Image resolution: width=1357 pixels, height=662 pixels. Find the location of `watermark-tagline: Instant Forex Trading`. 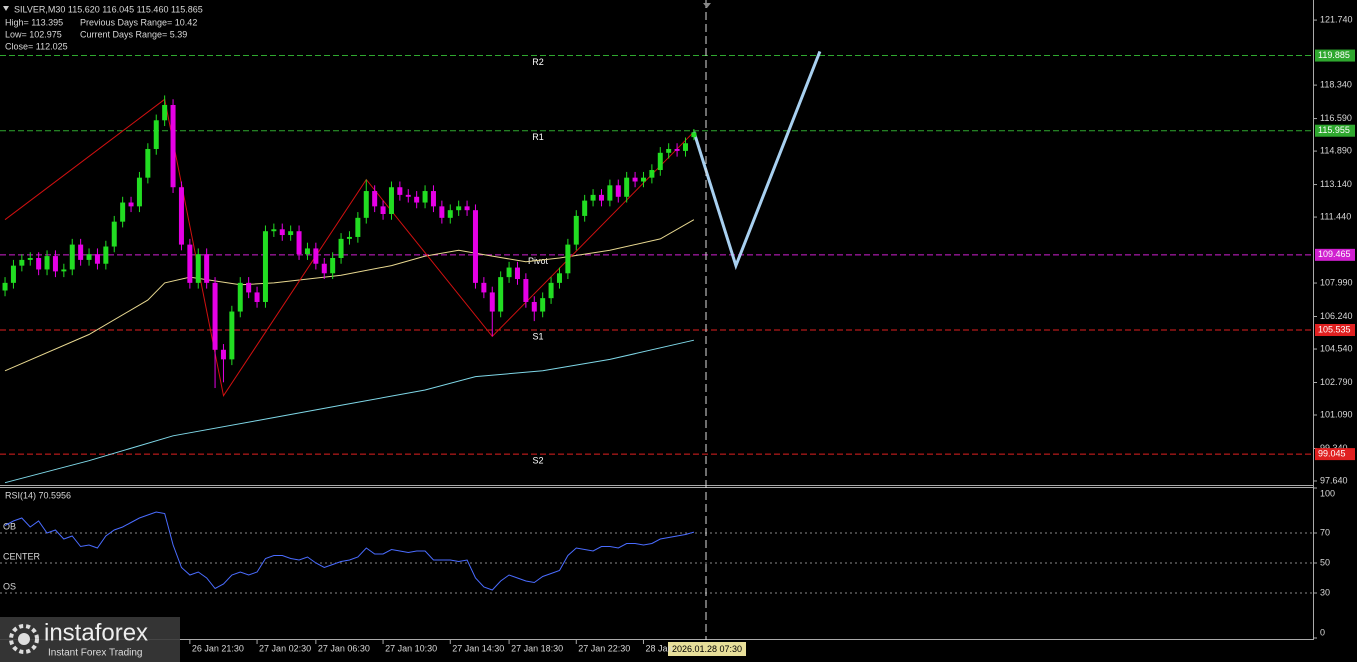

watermark-tagline: Instant Forex Trading is located at coordinates (95, 653).